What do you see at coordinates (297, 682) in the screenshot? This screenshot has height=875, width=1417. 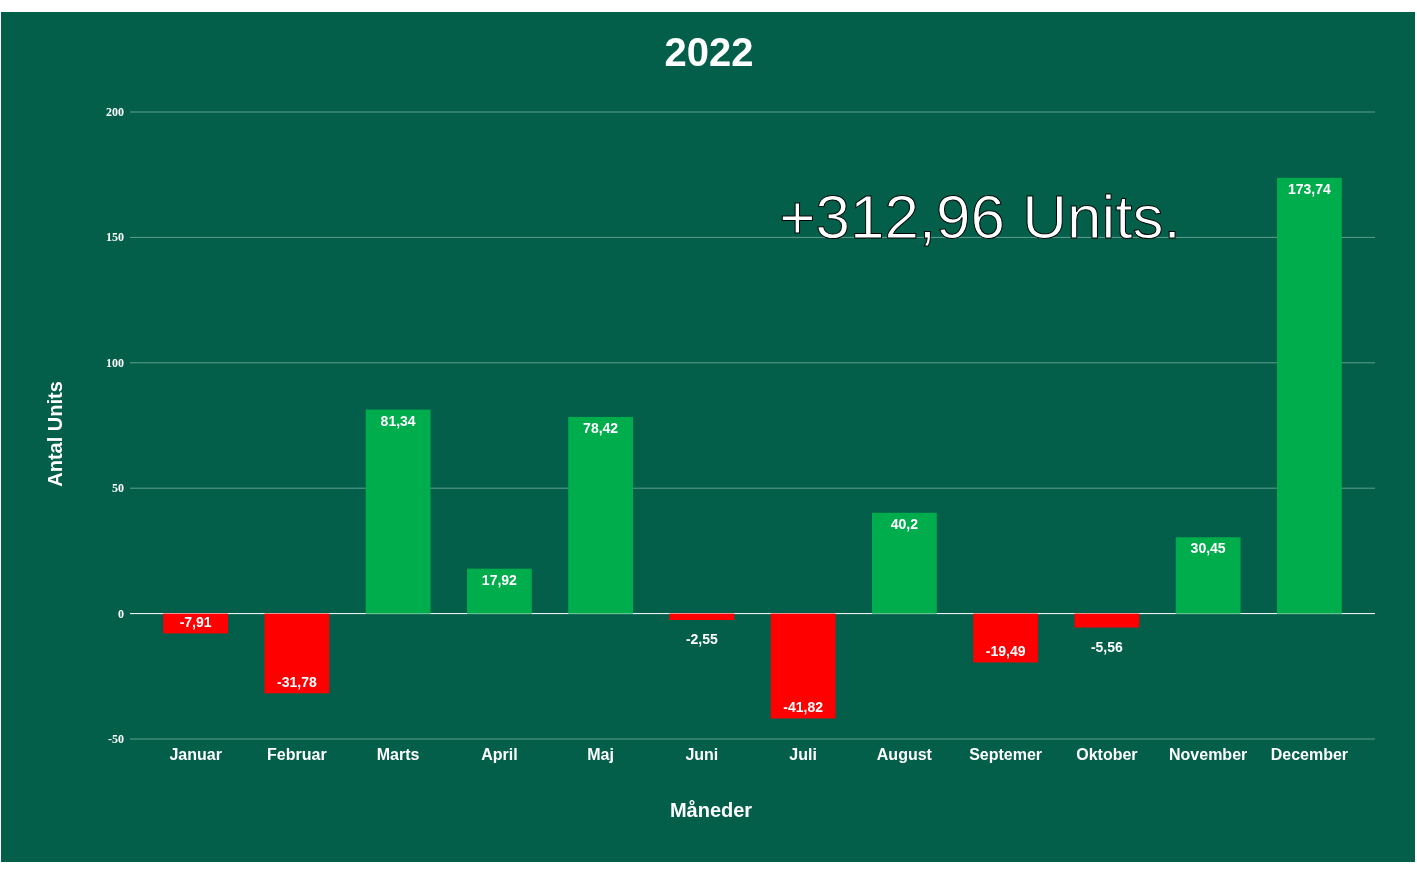 I see `data-label: -31,78` at bounding box center [297, 682].